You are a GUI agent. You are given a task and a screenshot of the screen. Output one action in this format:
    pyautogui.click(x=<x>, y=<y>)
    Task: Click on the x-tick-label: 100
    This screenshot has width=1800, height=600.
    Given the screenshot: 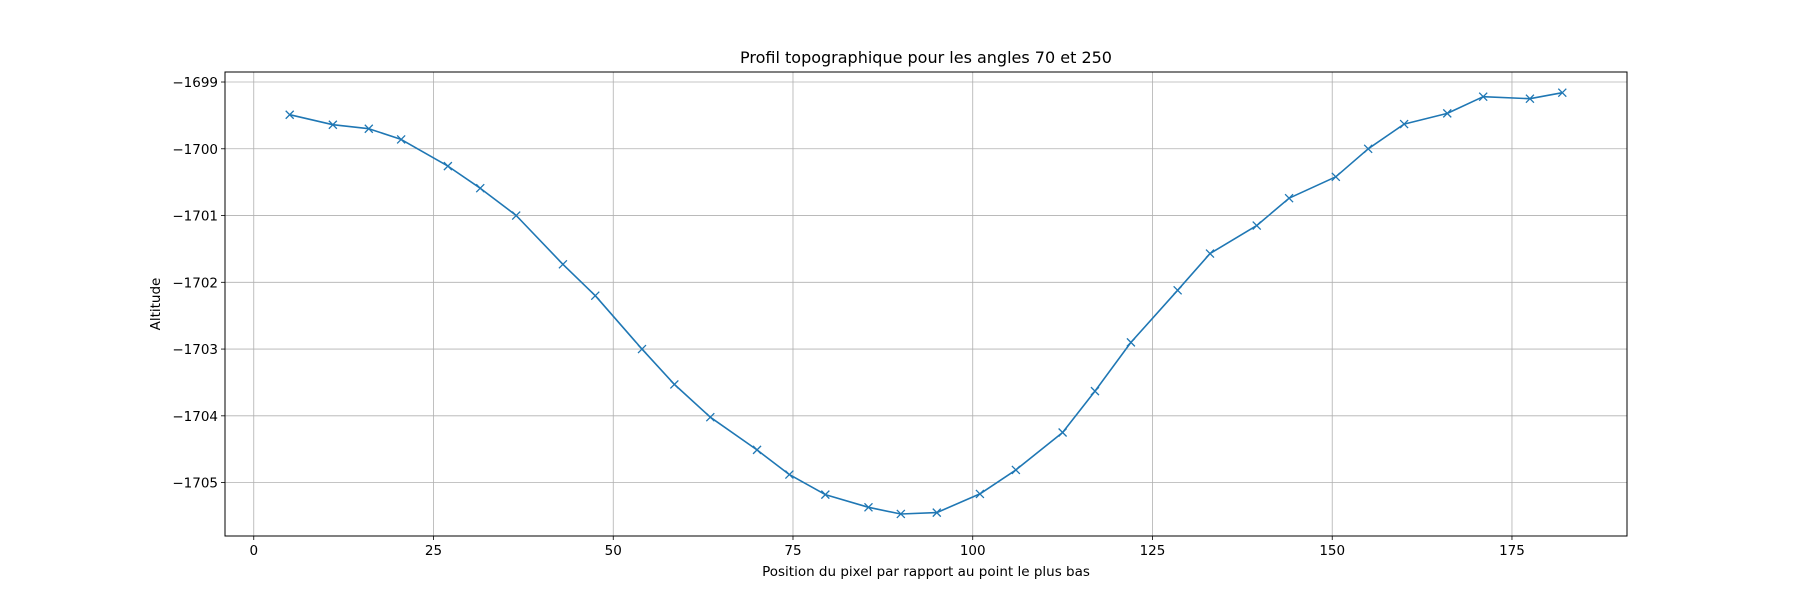 What is the action you would take?
    pyautogui.click(x=973, y=551)
    